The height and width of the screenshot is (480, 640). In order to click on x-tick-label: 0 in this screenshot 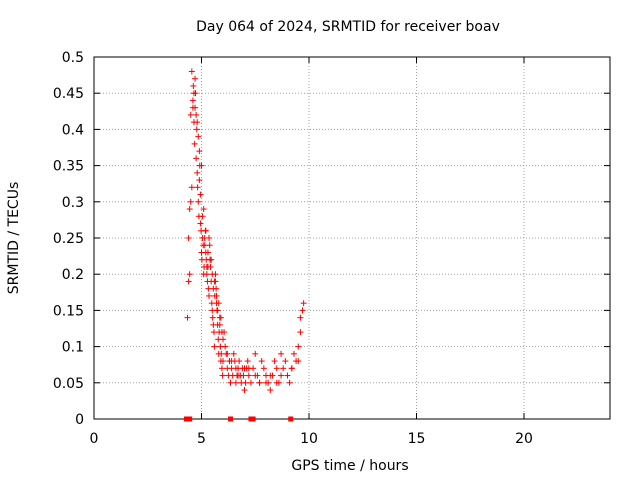, I will do `click(94, 439)`.